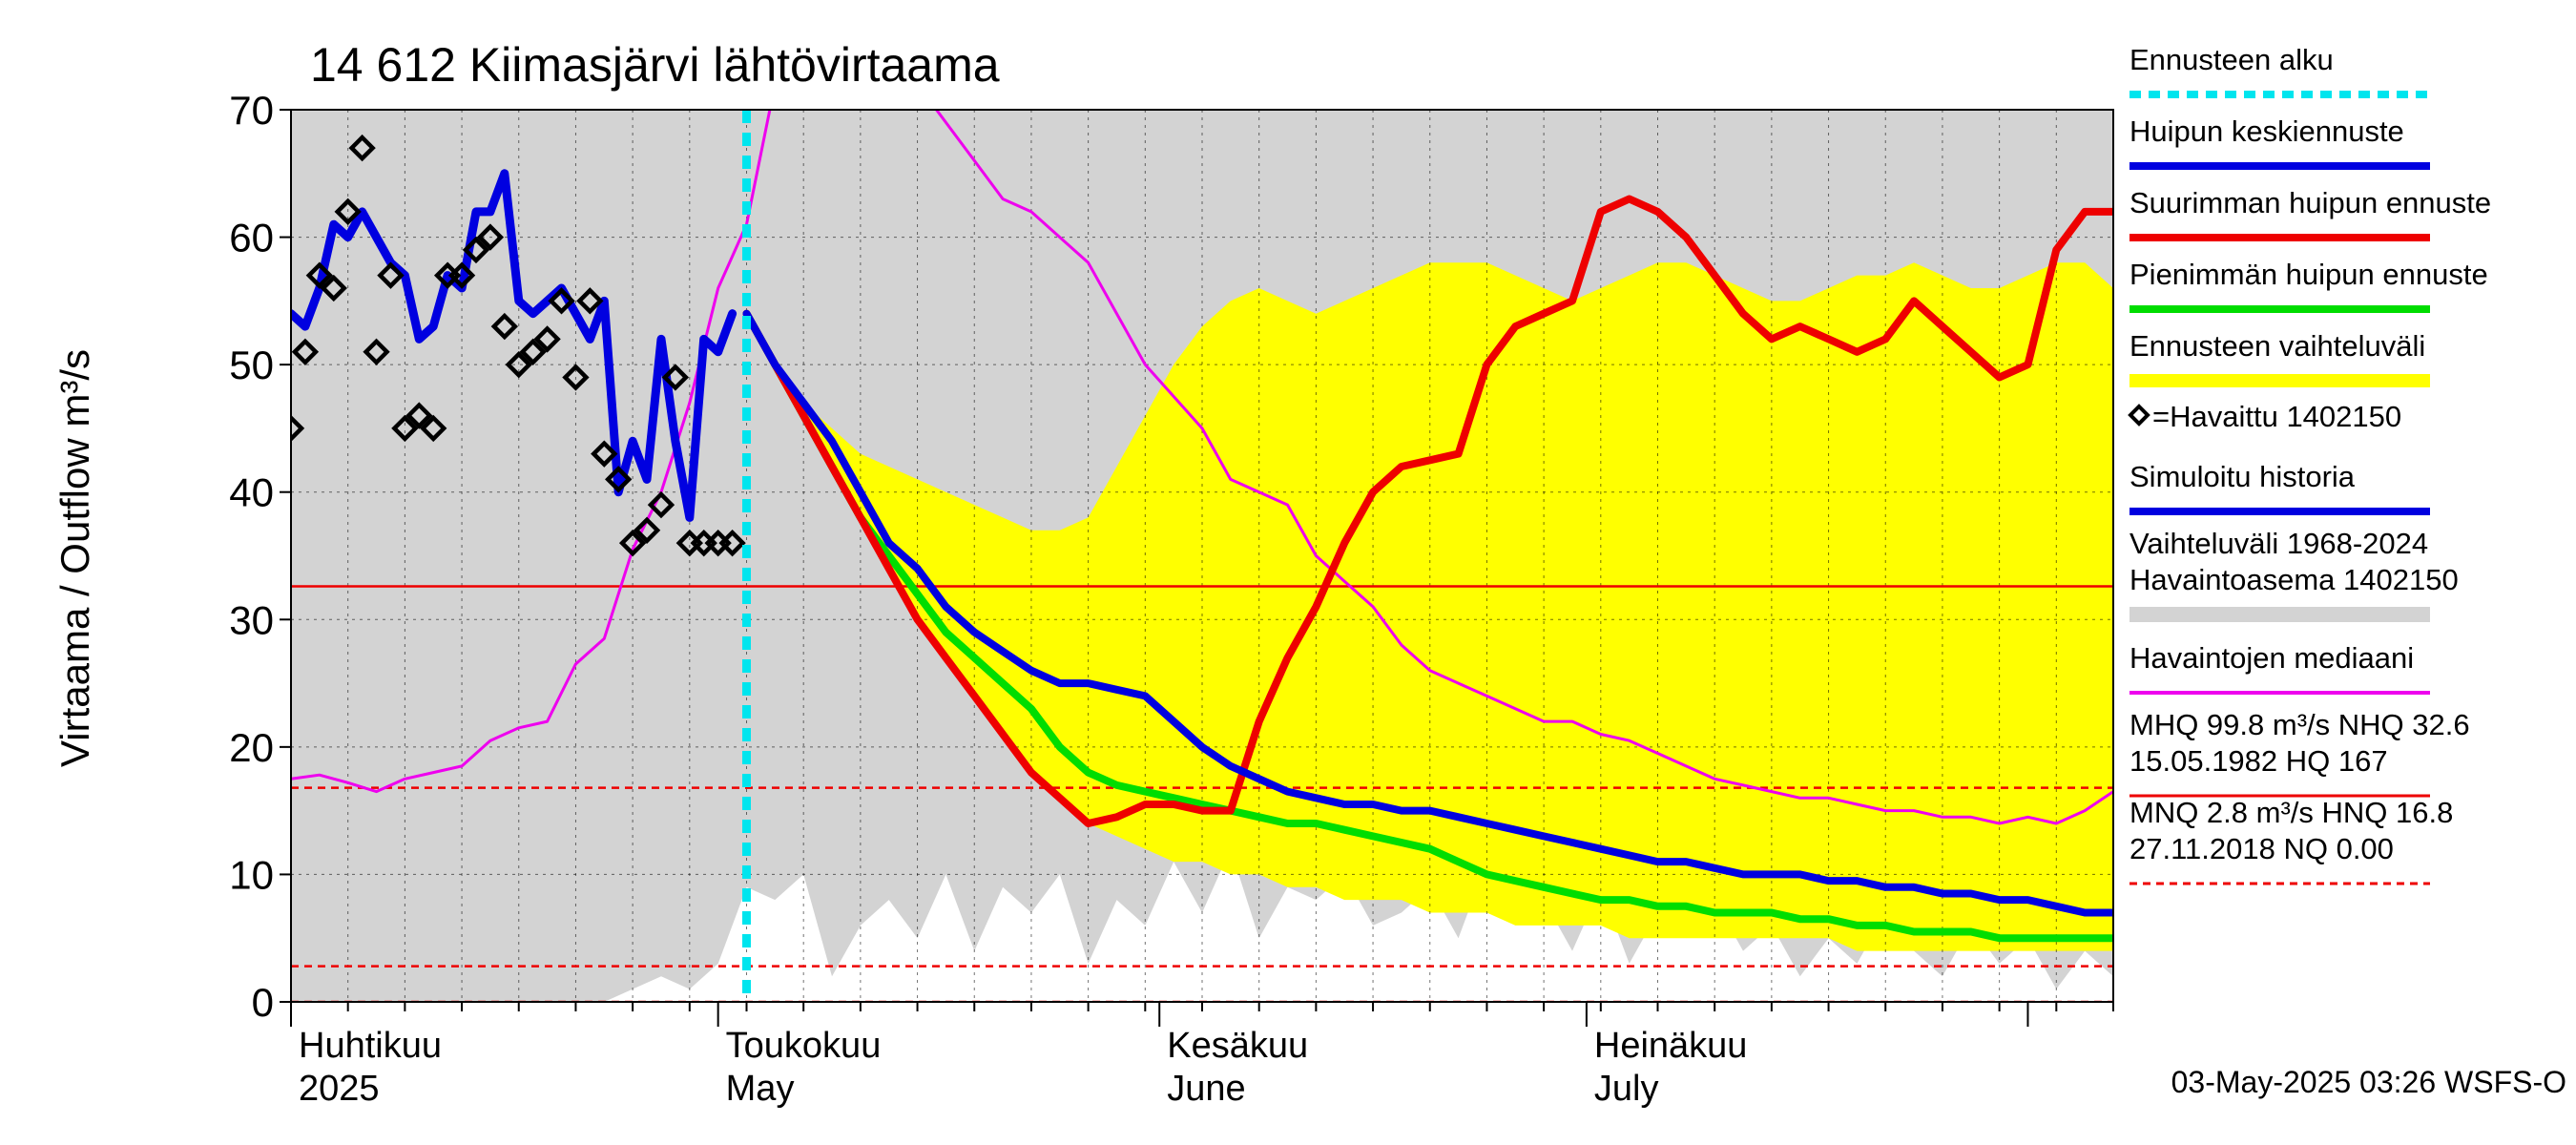 The width and height of the screenshot is (2576, 1145). I want to click on y-tick-label: 0, so click(263, 1003).